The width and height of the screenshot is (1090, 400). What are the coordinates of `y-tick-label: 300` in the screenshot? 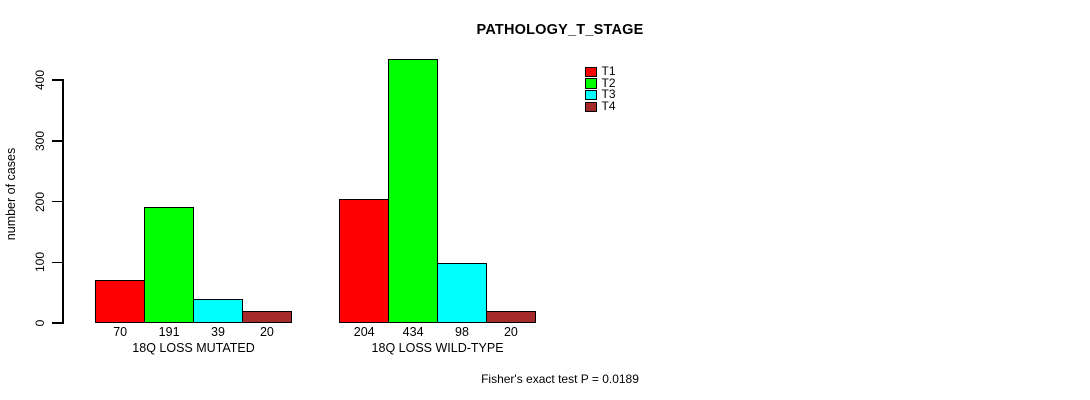 It's located at (40, 140).